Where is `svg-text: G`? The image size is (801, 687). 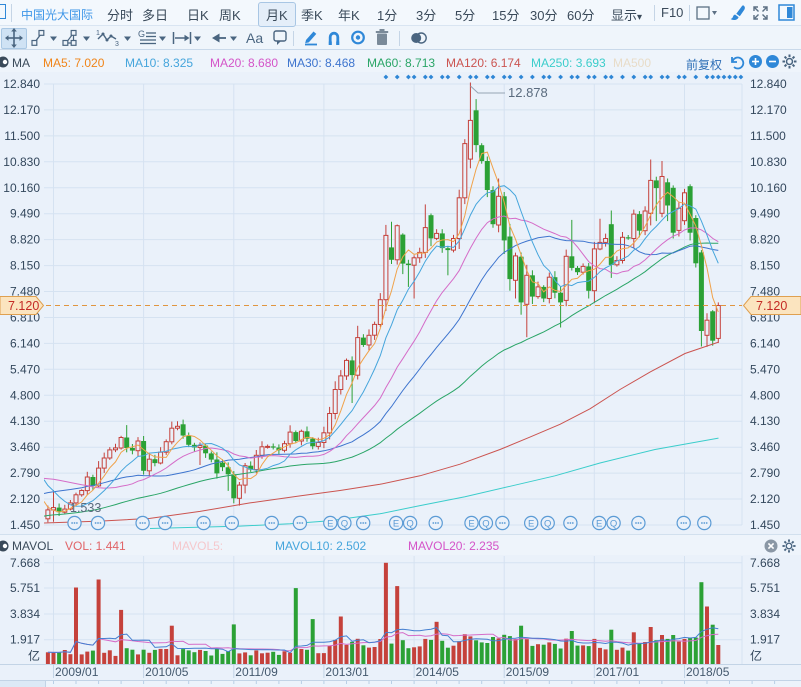 svg-text: G is located at coordinates (141, 34).